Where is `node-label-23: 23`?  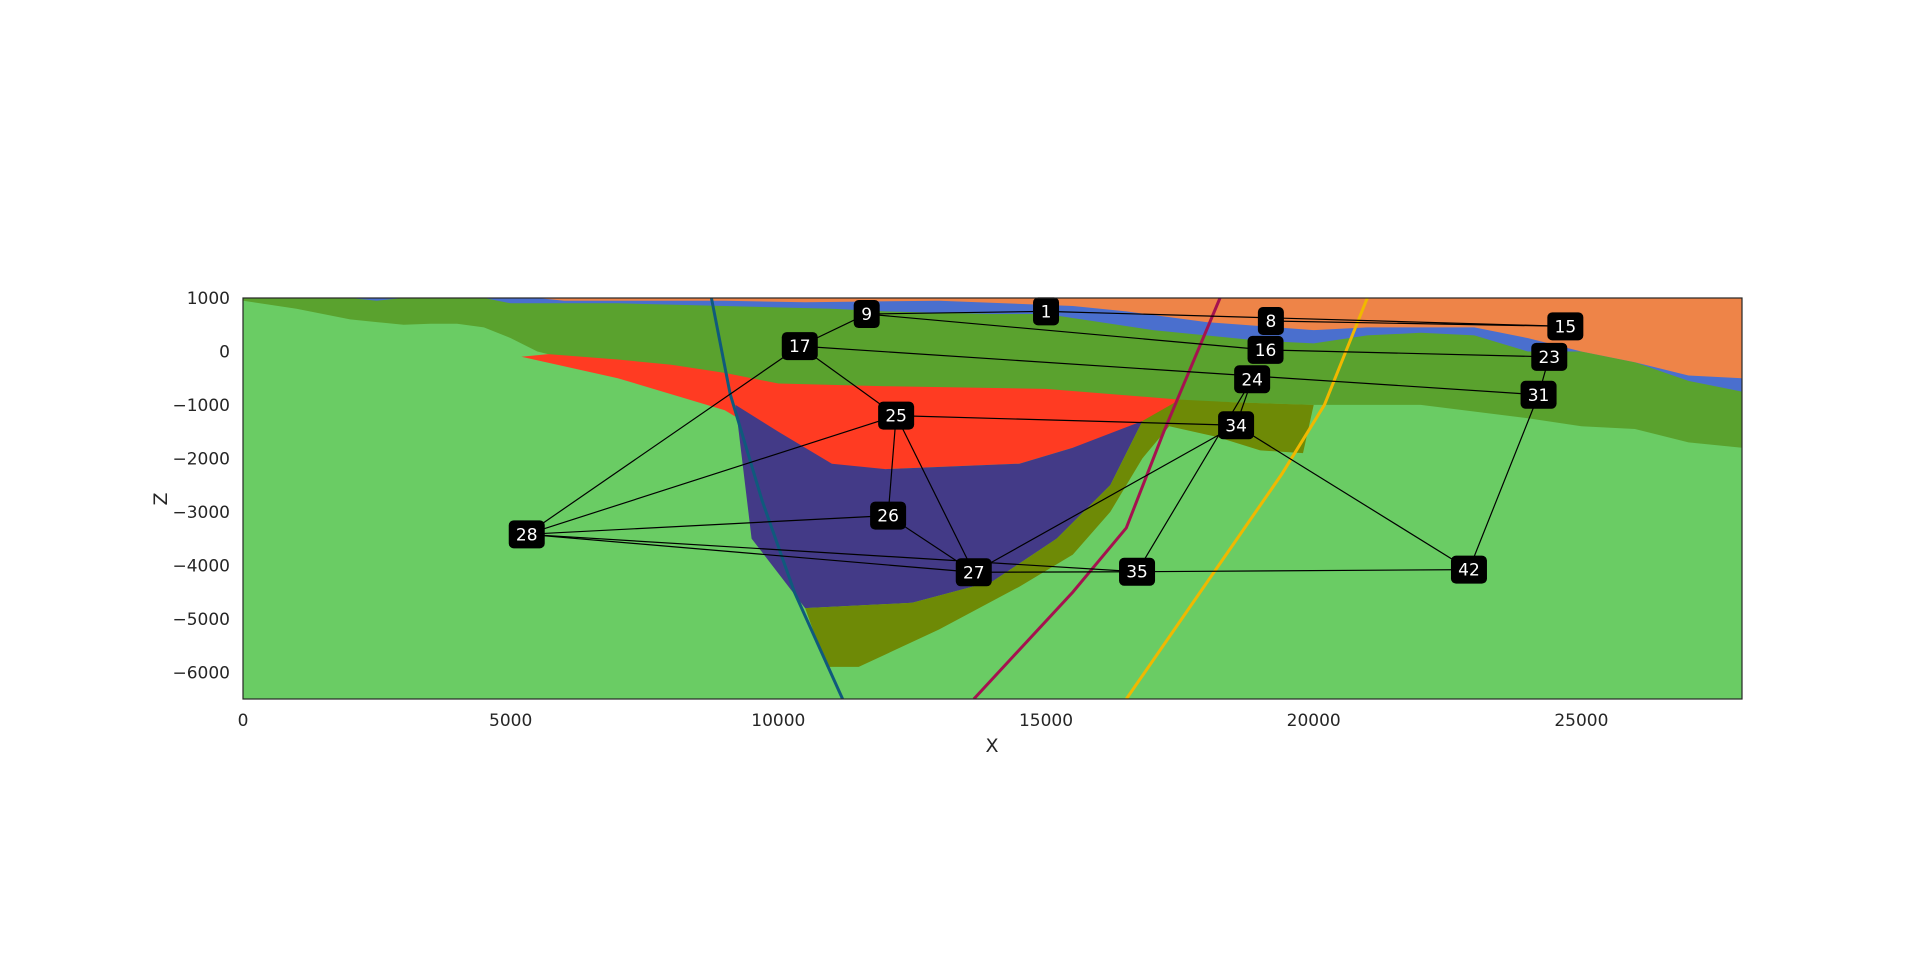 node-label-23: 23 is located at coordinates (1549, 358).